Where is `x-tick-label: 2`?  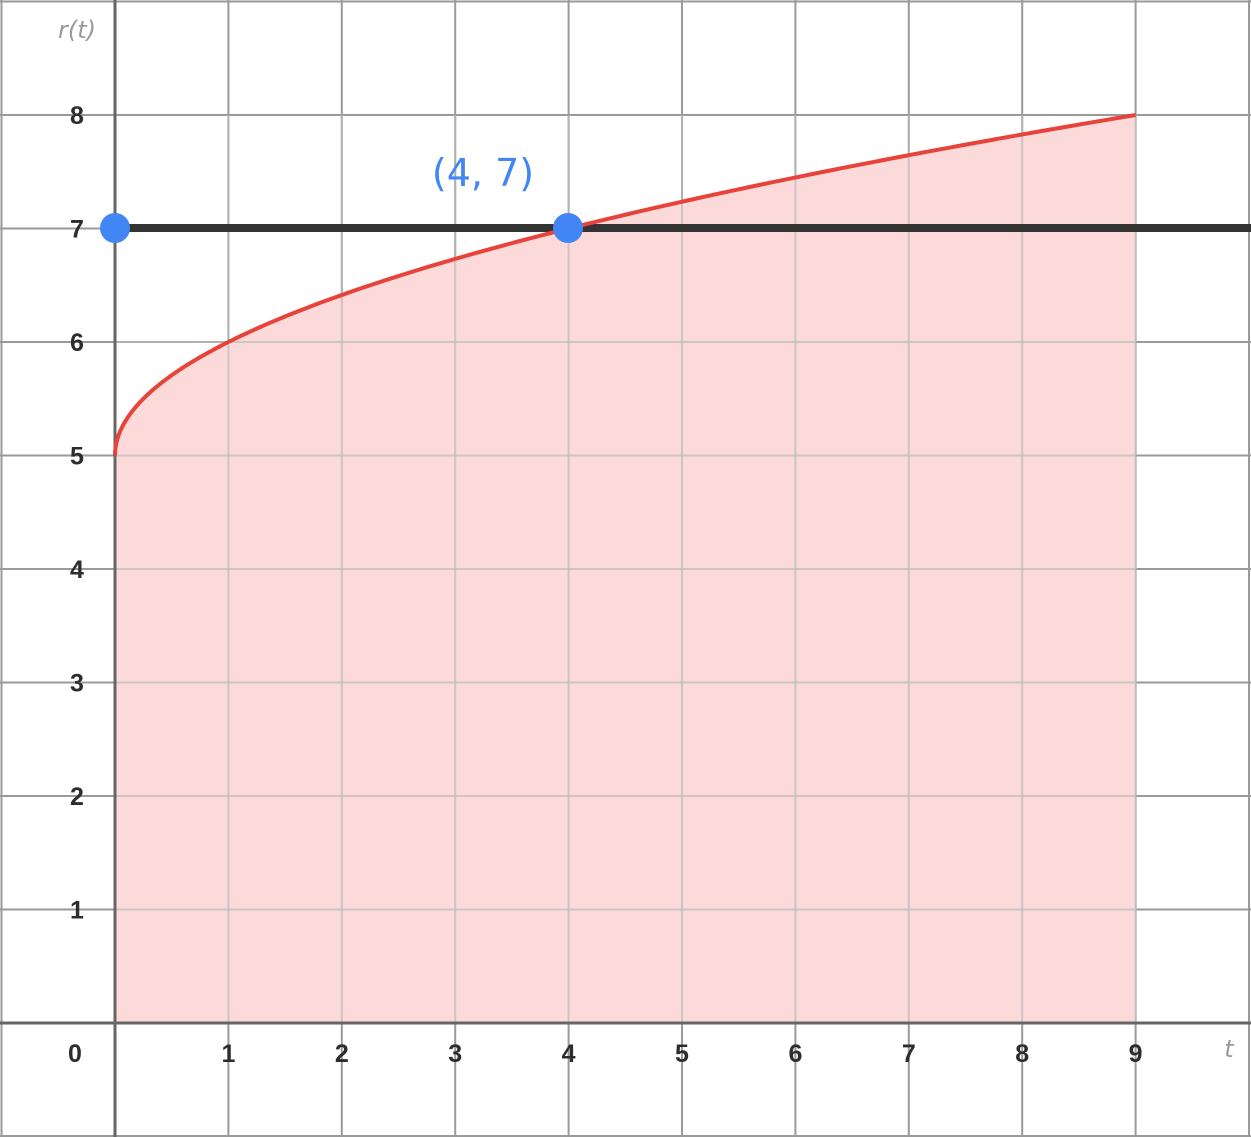
x-tick-label: 2 is located at coordinates (342, 1054).